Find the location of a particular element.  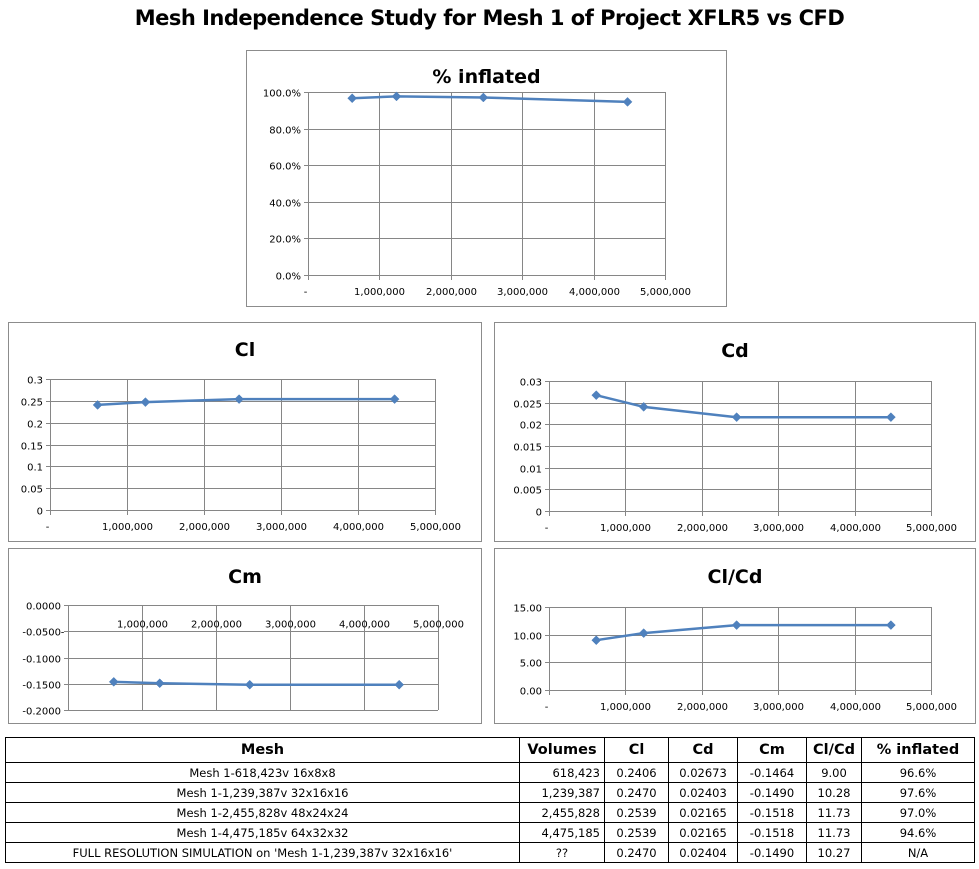

y-tick-label: 60.0% is located at coordinates (285, 167).